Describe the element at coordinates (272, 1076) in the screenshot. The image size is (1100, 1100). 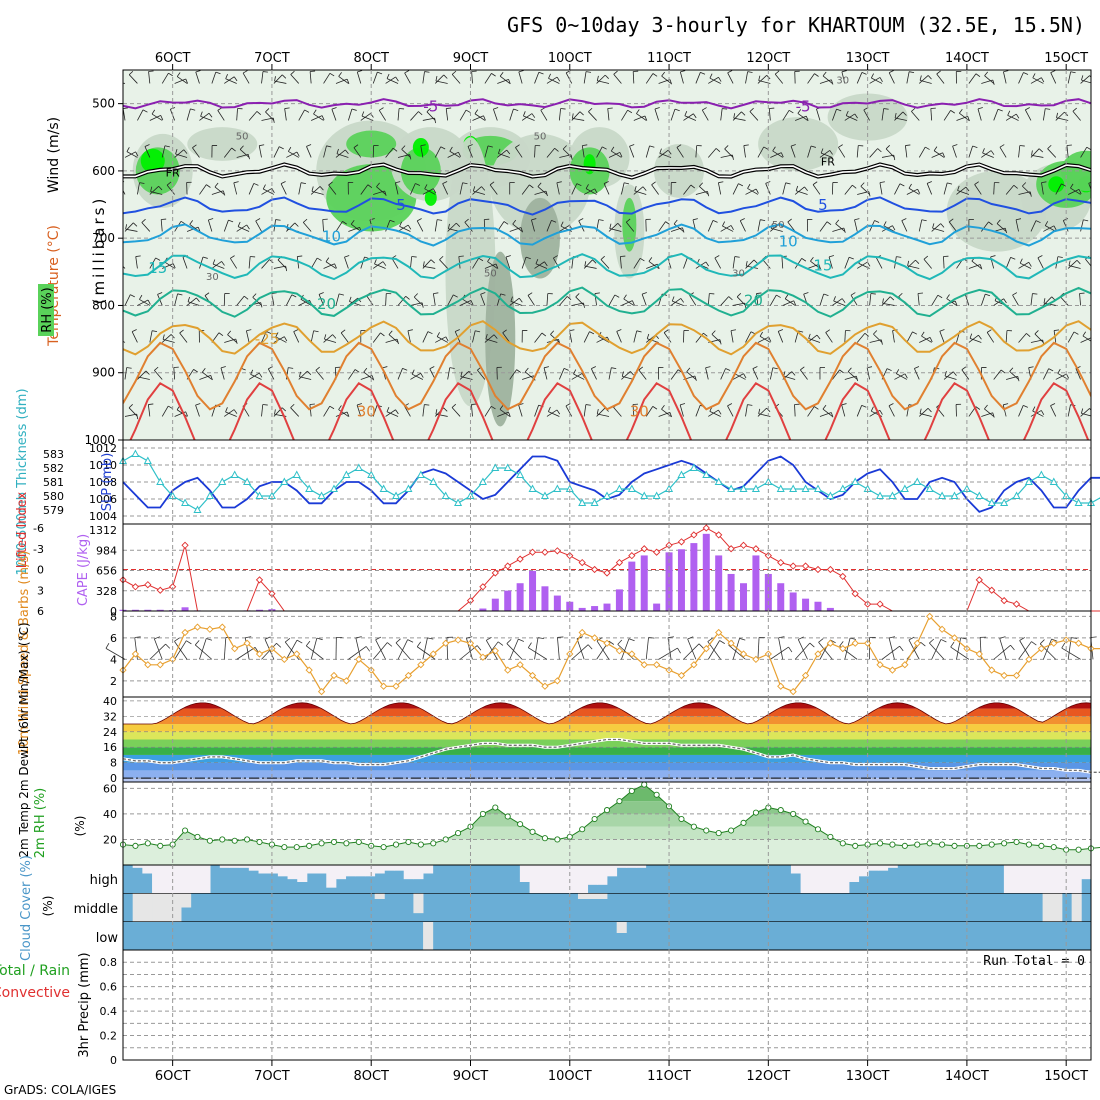
I see `bottom-x-tick-label: 7OCT` at that location.